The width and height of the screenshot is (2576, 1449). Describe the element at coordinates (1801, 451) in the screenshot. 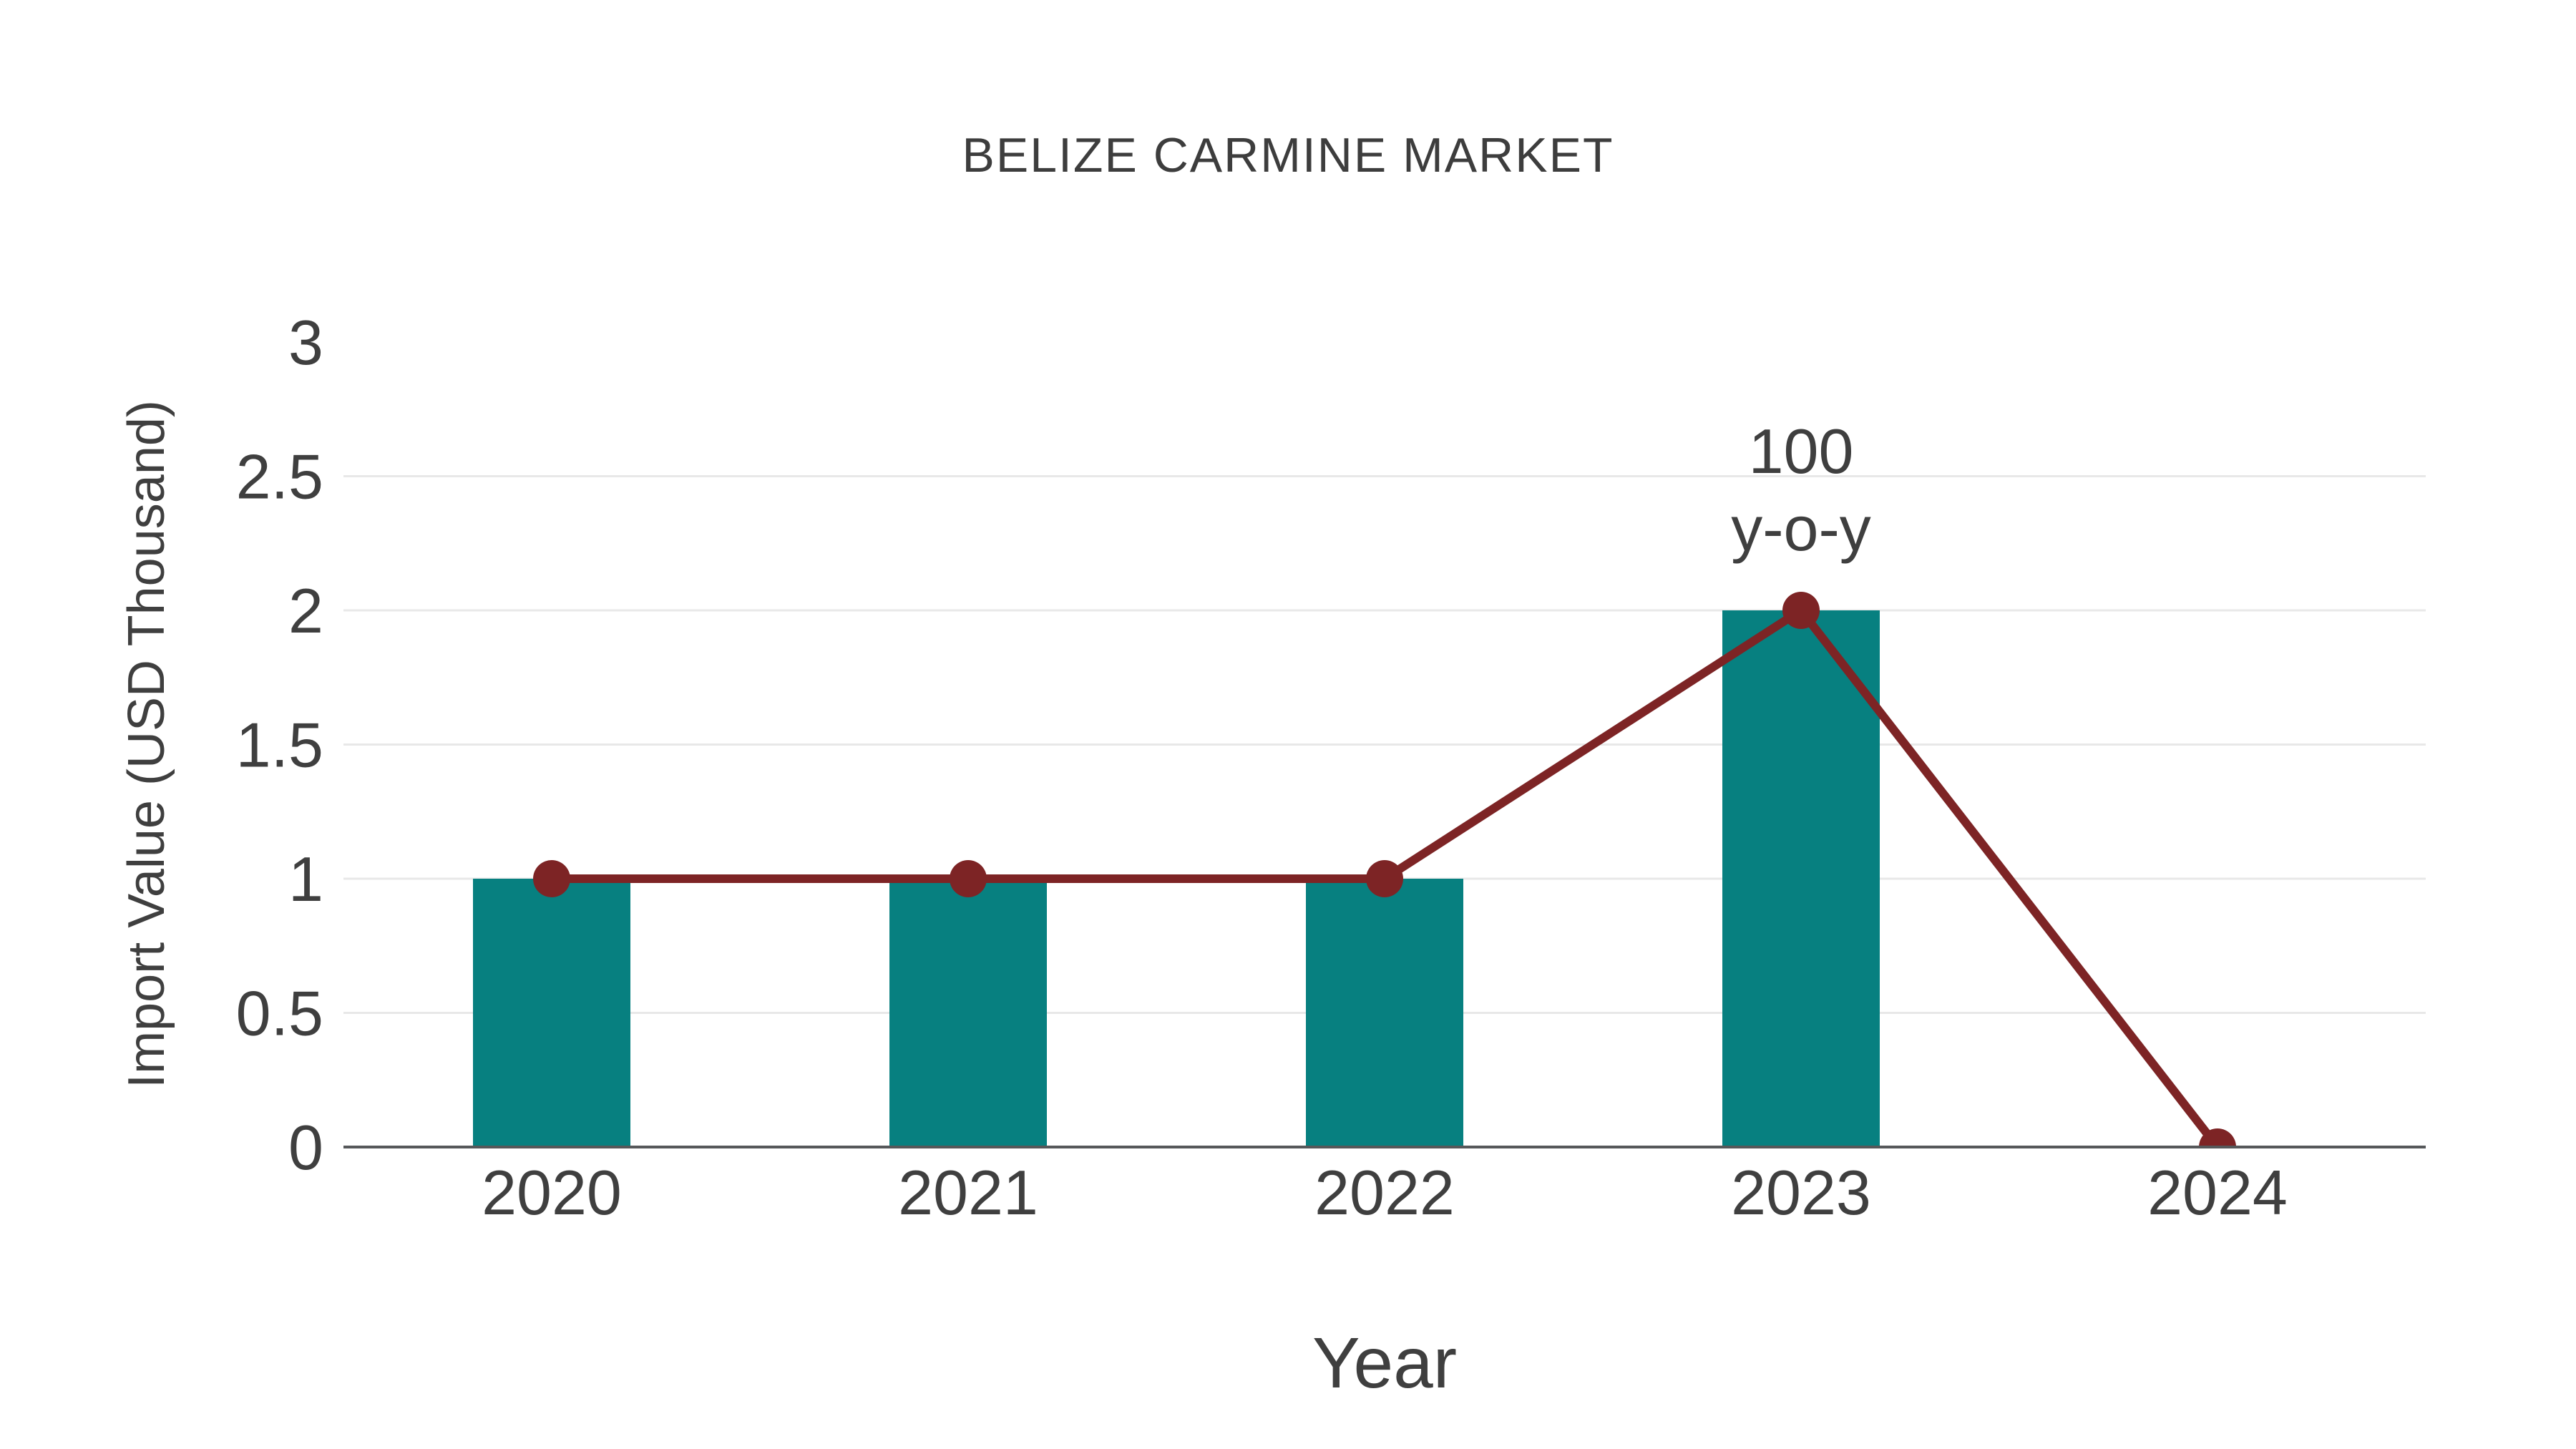

I see `annotation-line-1: 100` at that location.